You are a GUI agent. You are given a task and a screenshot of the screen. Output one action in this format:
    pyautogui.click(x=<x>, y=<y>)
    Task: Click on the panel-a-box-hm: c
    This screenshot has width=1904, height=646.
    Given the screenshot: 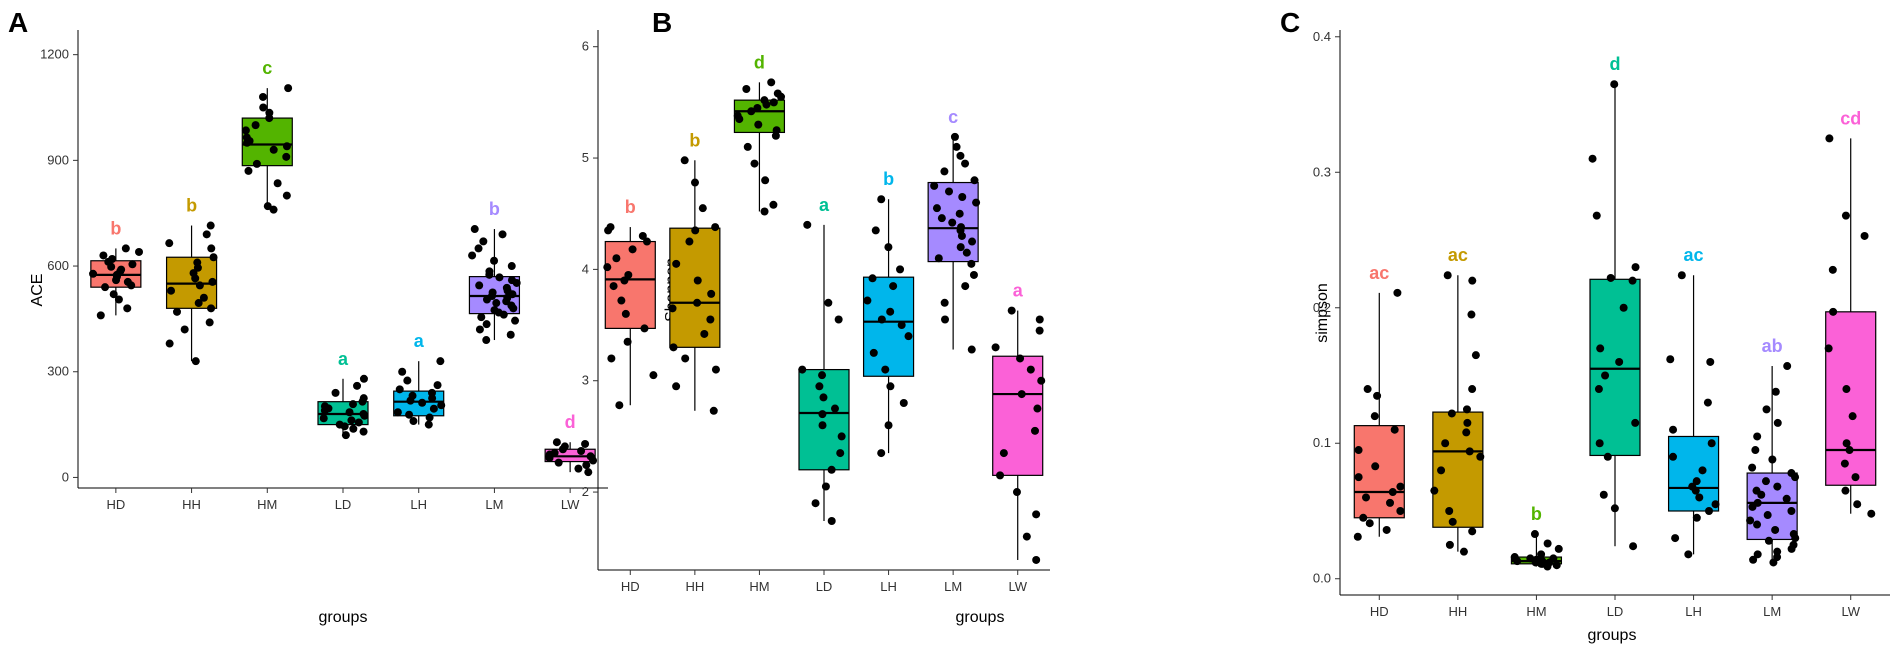 What is the action you would take?
    pyautogui.click(x=267, y=136)
    